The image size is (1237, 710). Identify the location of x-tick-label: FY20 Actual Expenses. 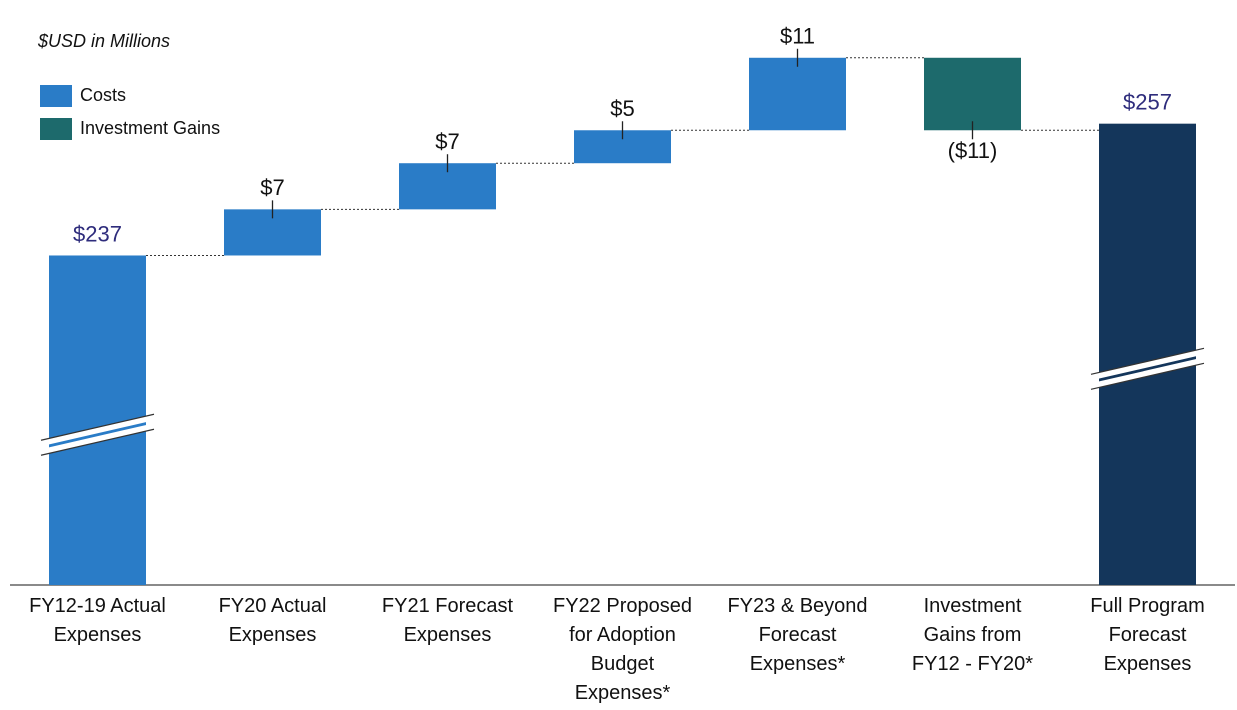
(273, 620).